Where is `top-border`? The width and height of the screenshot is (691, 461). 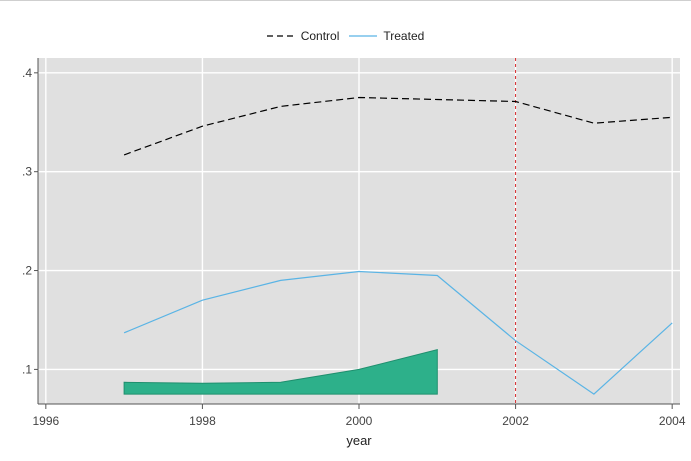
top-border is located at coordinates (345, 0).